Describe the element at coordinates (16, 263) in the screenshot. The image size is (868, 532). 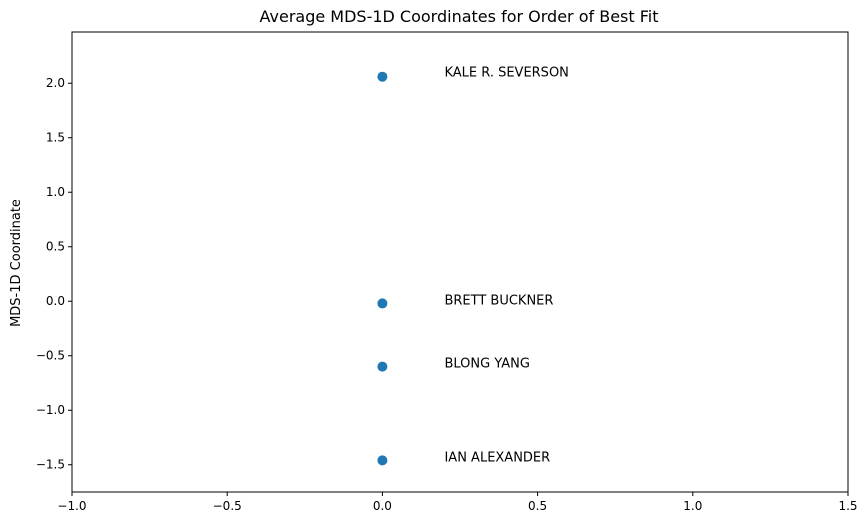
I see `y-axis-label: MDS-1D Coordinate` at that location.